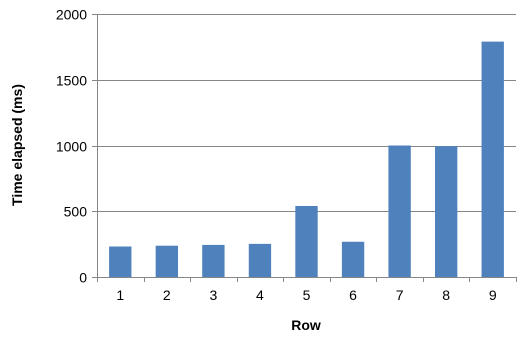 This screenshot has height=339, width=525. I want to click on y-tick-label: 1000, so click(71, 147).